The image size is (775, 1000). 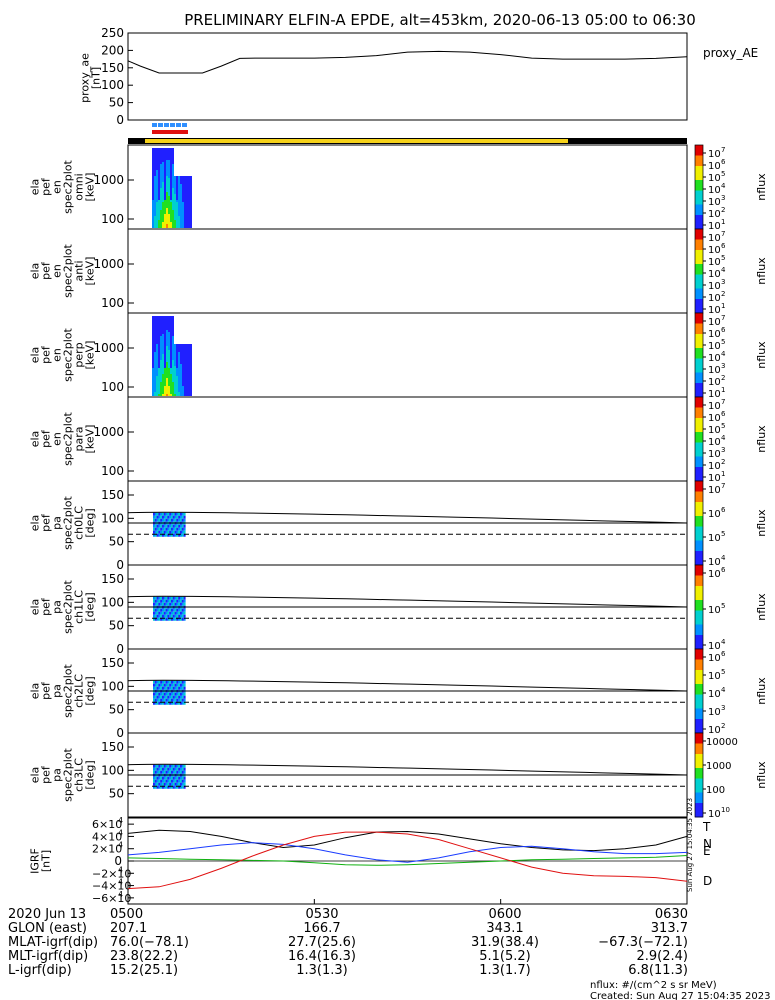 What do you see at coordinates (504, 928) in the screenshot?
I see `orbit-cell: 343.1` at bounding box center [504, 928].